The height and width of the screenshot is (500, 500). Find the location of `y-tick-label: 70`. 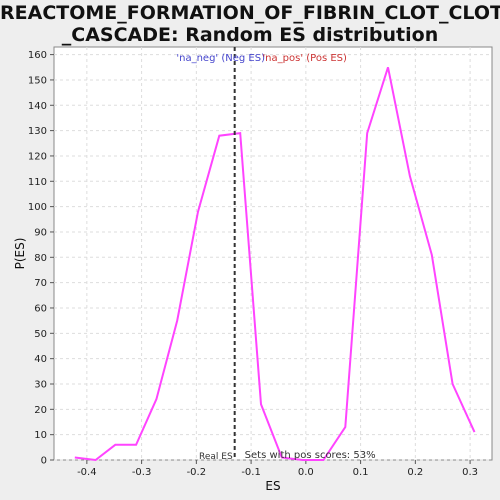

y-tick-label: 70 is located at coordinates (40, 283).